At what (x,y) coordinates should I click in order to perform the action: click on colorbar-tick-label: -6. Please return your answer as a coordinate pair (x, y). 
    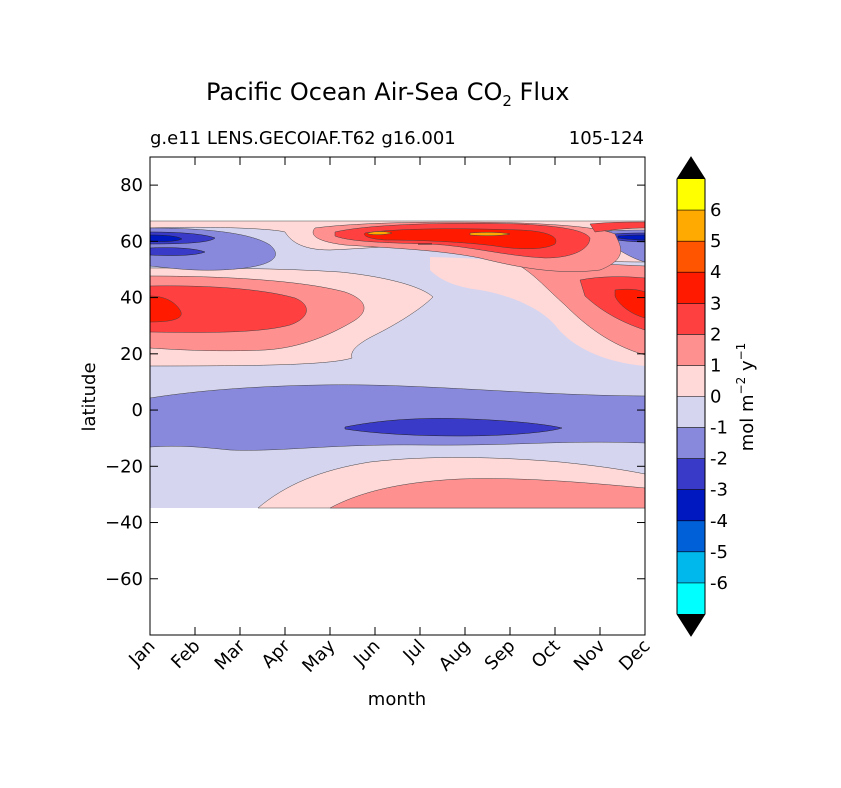
    Looking at the image, I should click on (719, 583).